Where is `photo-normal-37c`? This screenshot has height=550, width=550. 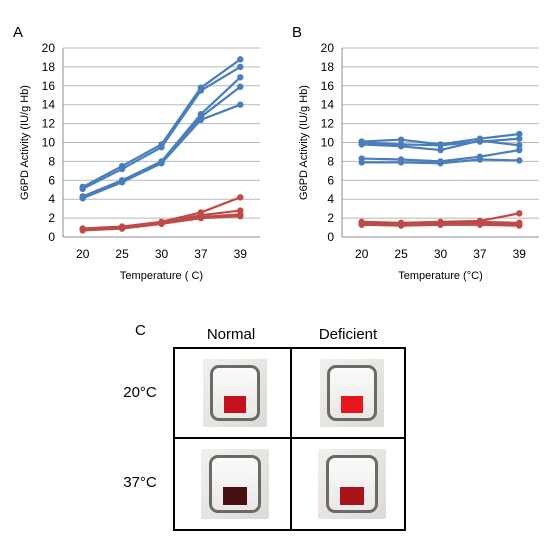
photo-normal-37c is located at coordinates (235, 484).